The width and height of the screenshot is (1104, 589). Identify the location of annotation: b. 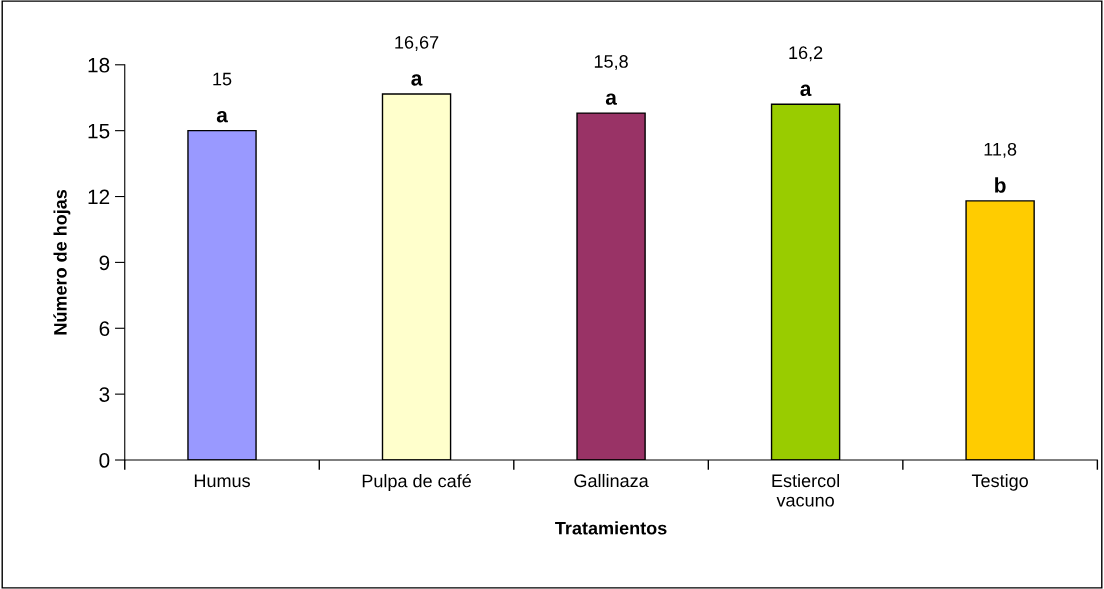
(1000, 185).